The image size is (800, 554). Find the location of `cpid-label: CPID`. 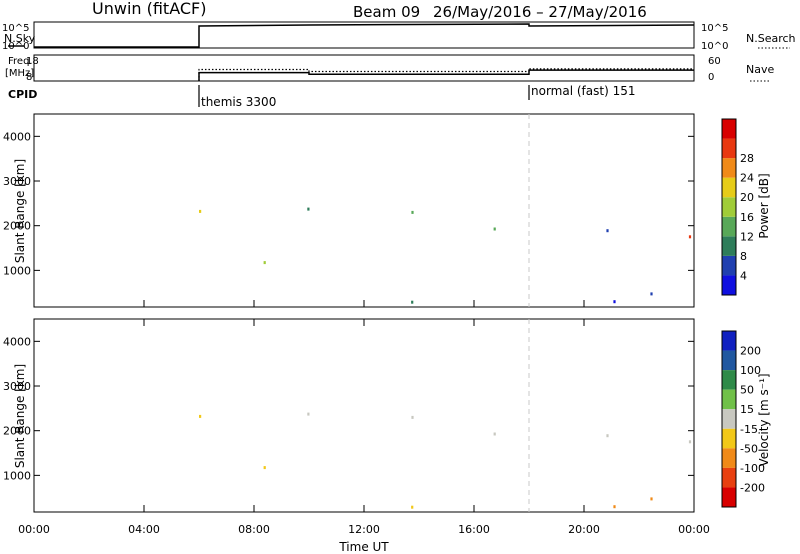

cpid-label: CPID is located at coordinates (22, 94).